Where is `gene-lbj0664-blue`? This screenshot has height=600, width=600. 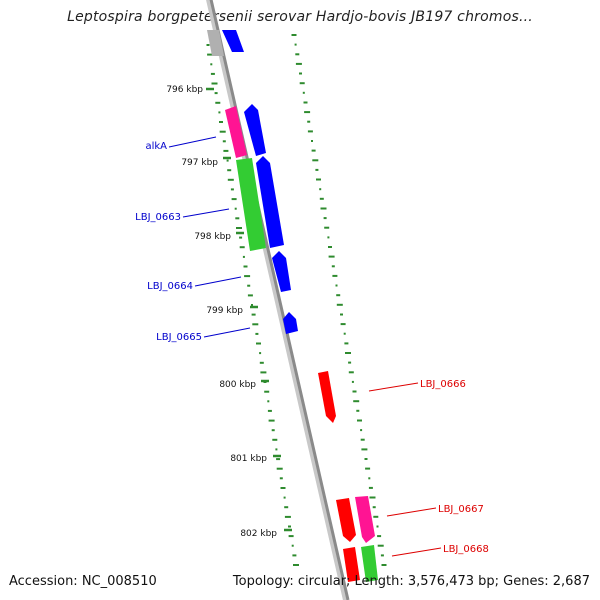 gene-lbj0664-blue is located at coordinates (281, 271).